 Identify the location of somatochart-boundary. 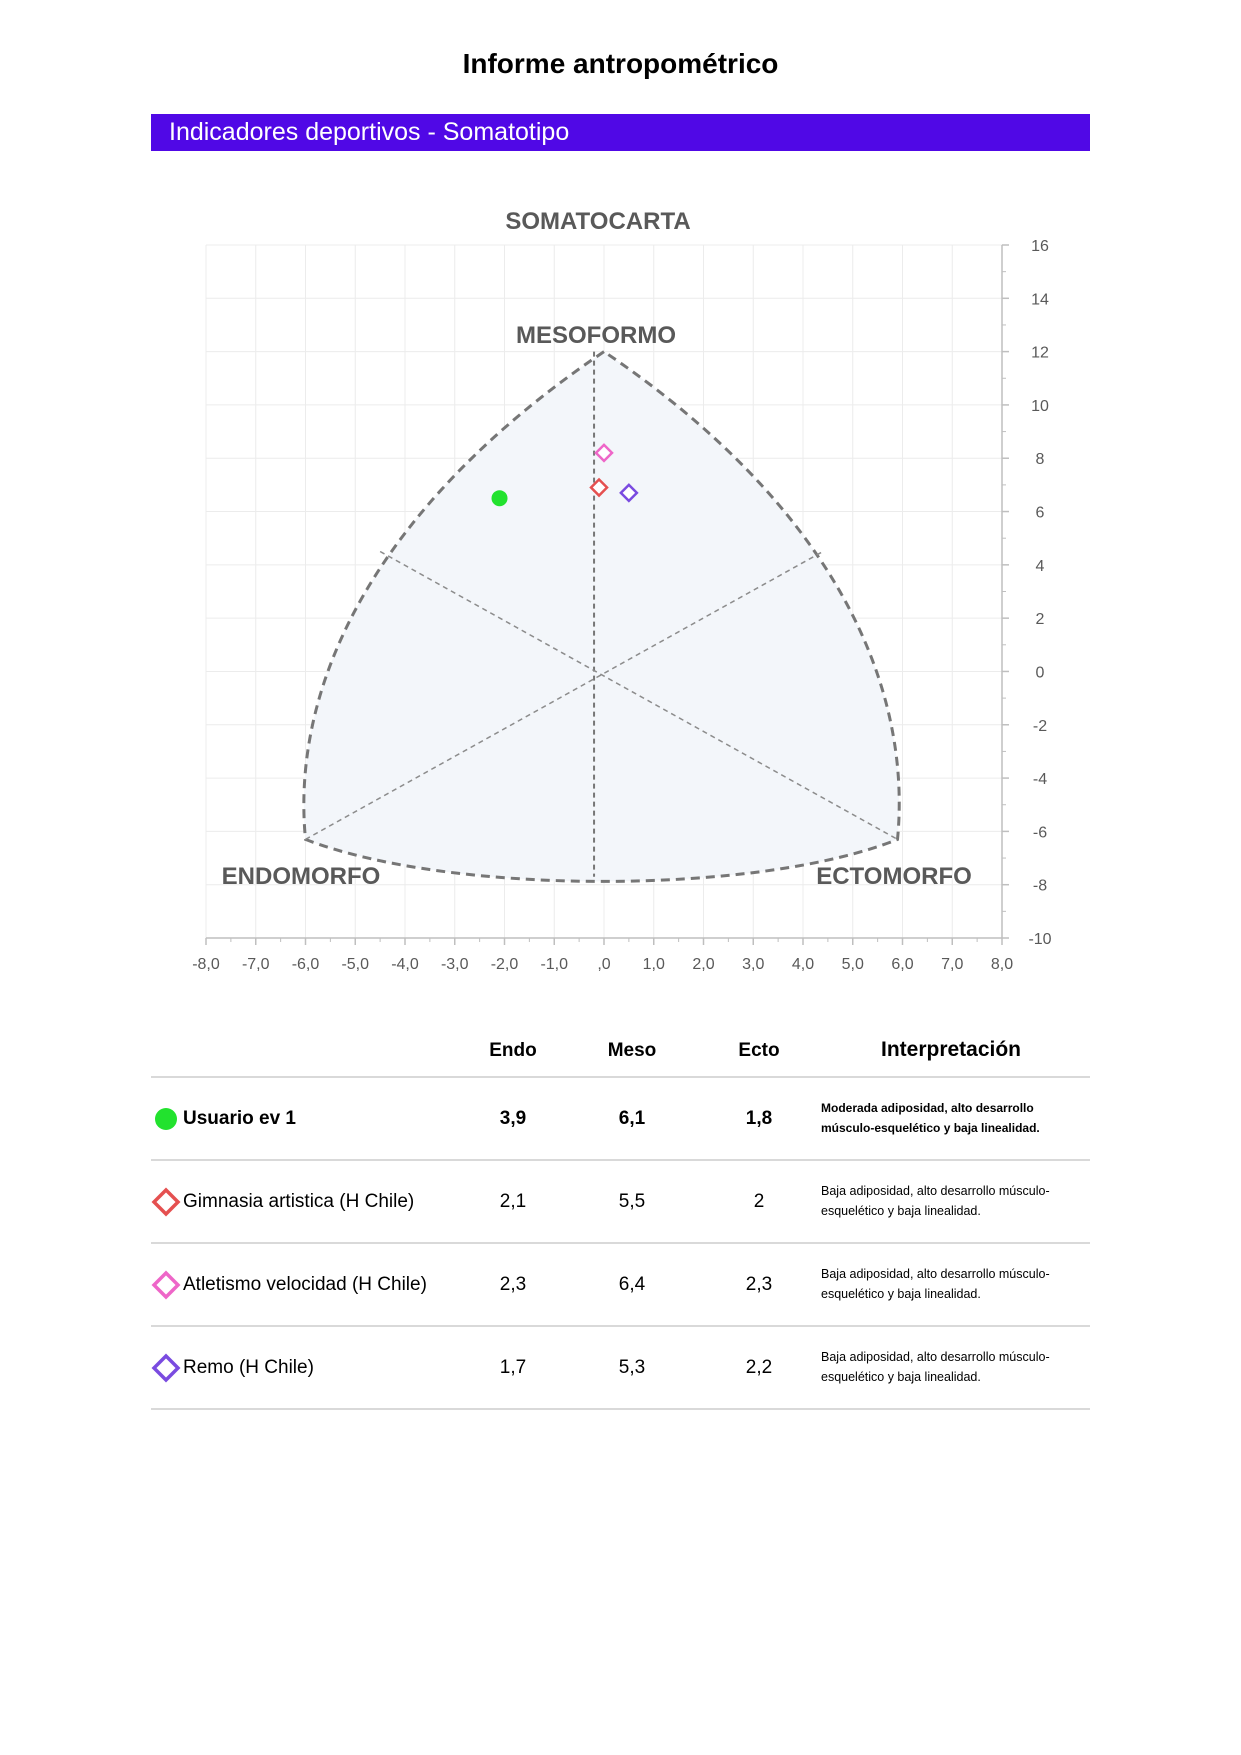
(601, 616).